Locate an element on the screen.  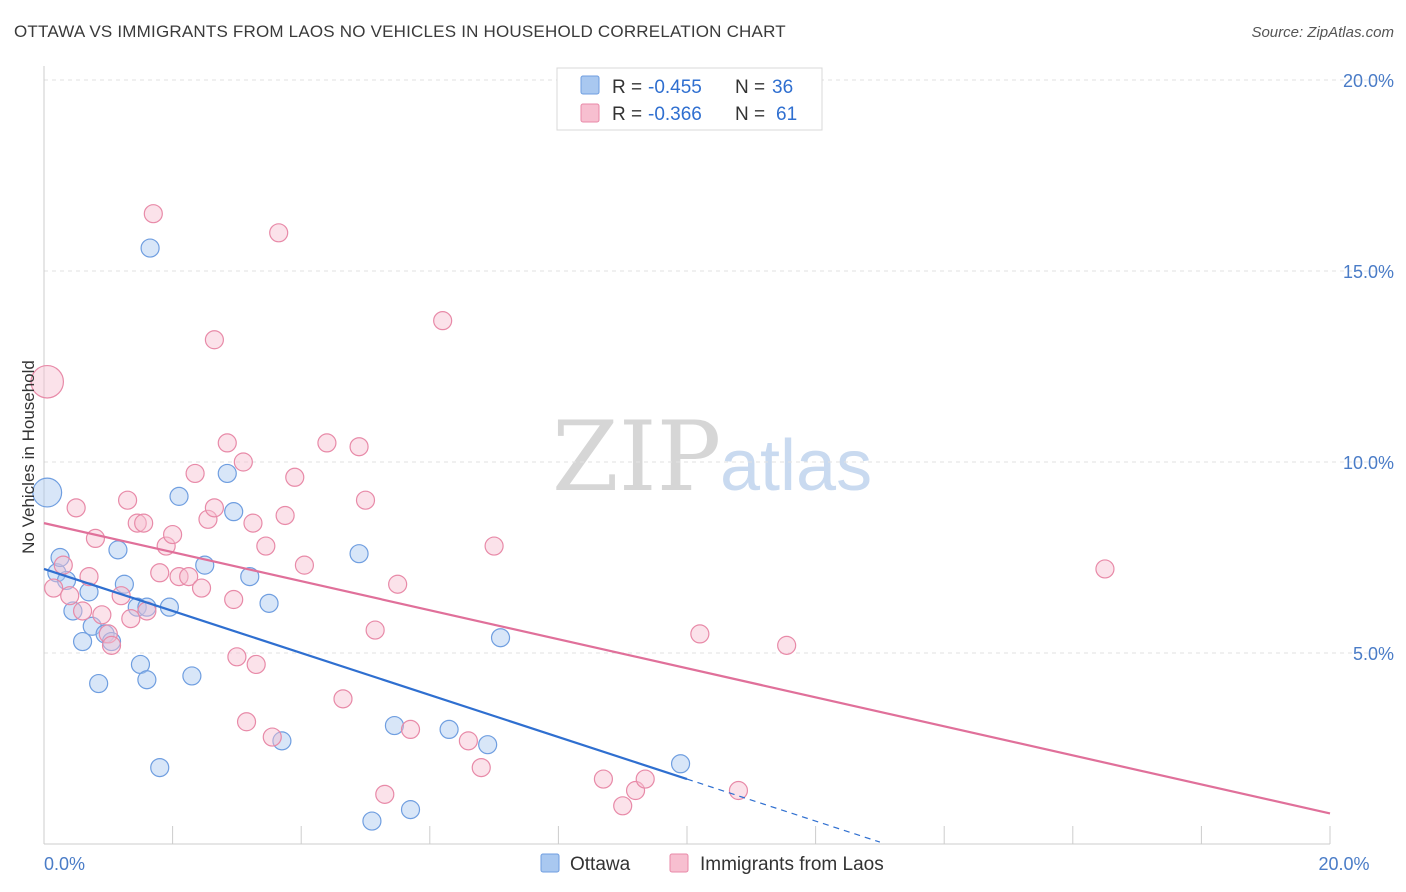
legend-r-label-ottawa: R = is located at coordinates (627, 87).